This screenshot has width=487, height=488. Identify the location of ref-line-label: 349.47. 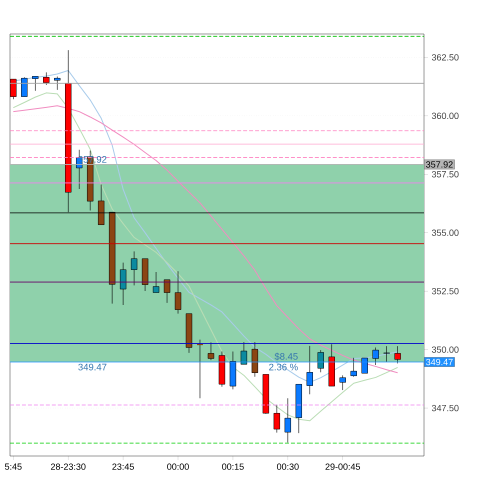
(439, 362).